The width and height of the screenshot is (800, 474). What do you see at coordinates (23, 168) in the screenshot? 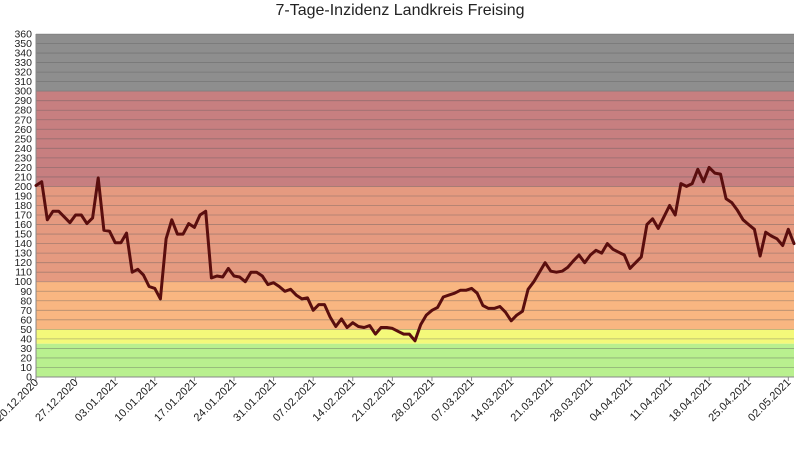
I see `y-tick-label: 220` at bounding box center [23, 168].